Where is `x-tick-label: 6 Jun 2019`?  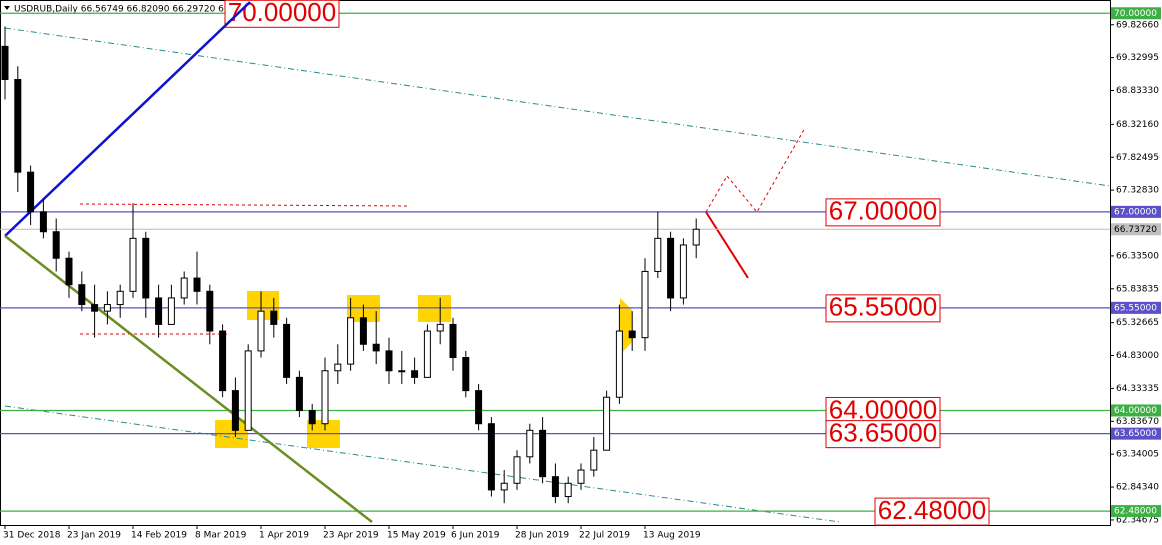
x-tick-label: 6 Jun 2019 is located at coordinates (475, 536).